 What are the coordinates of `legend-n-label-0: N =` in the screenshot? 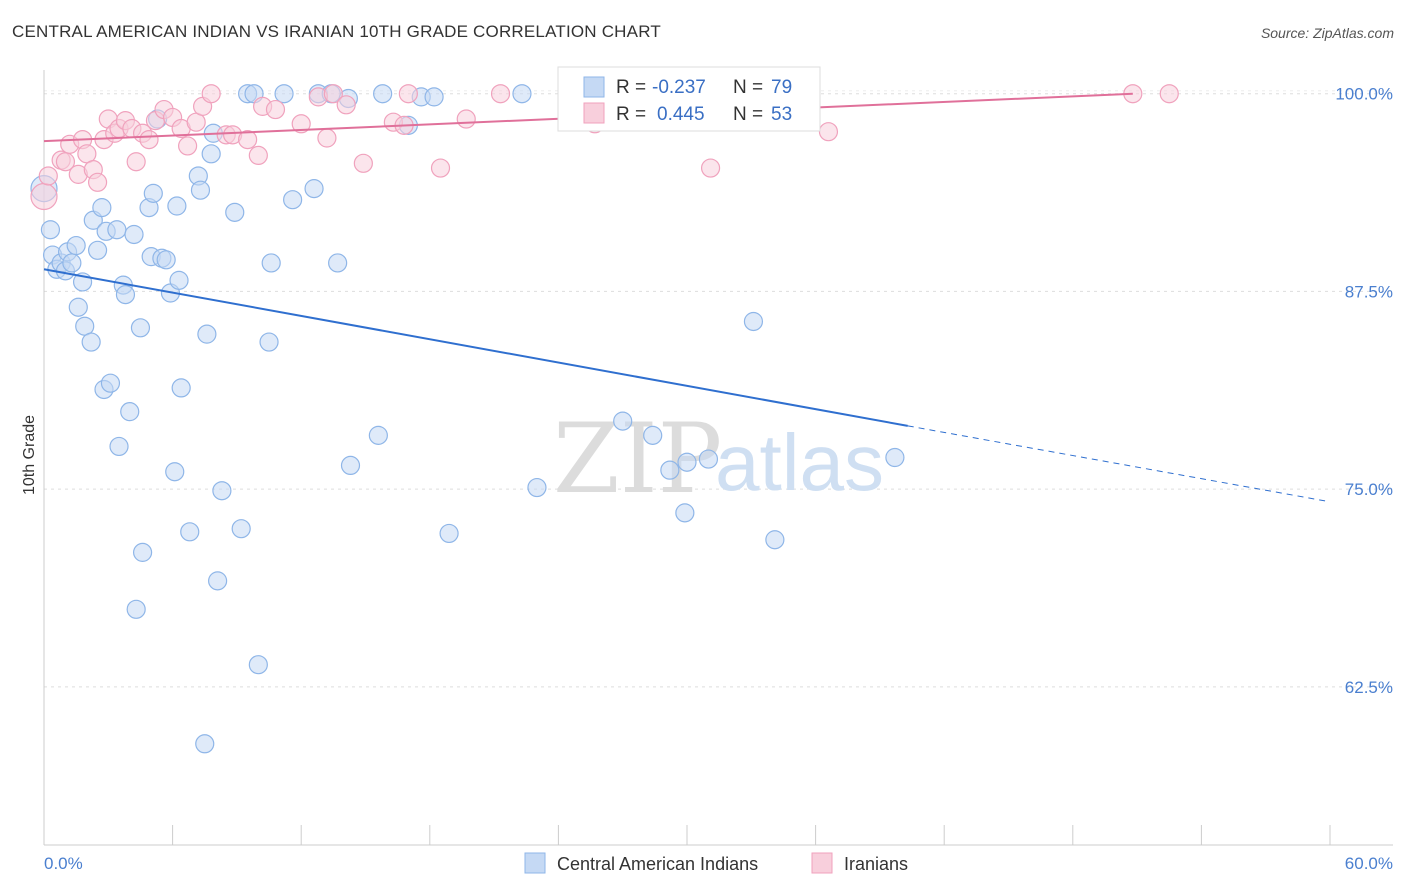 It's located at (748, 87).